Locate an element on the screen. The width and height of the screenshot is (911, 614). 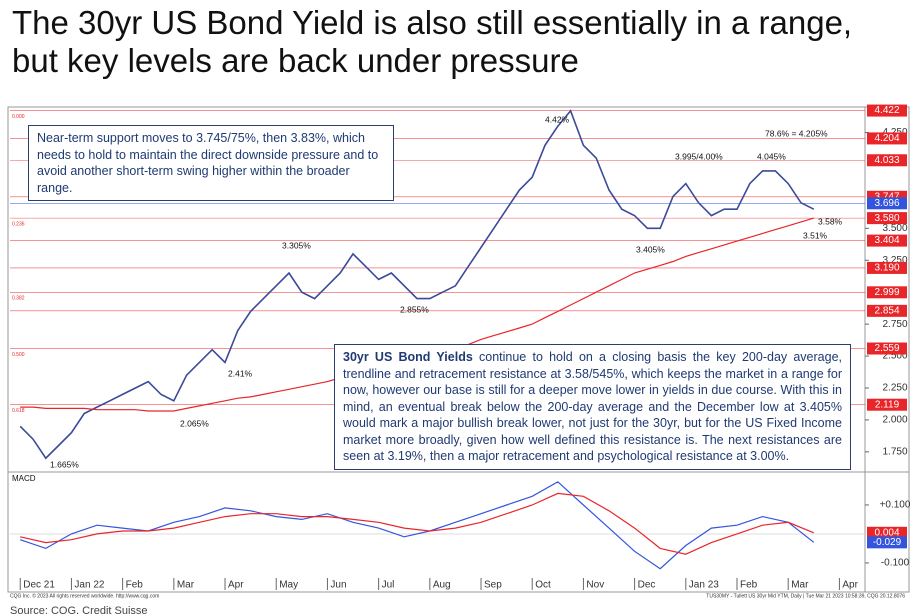
y-tick-label: 2.750 is located at coordinates (894, 324).